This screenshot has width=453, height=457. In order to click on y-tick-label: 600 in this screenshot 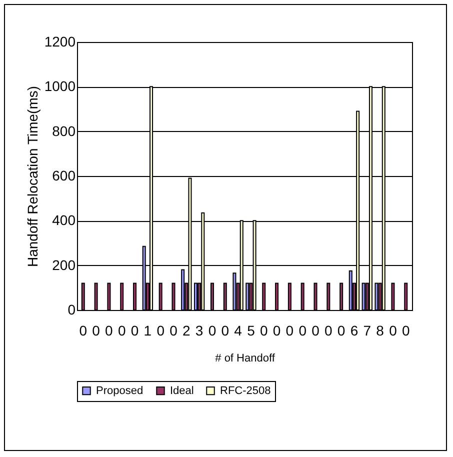, I will do `click(64, 176)`.